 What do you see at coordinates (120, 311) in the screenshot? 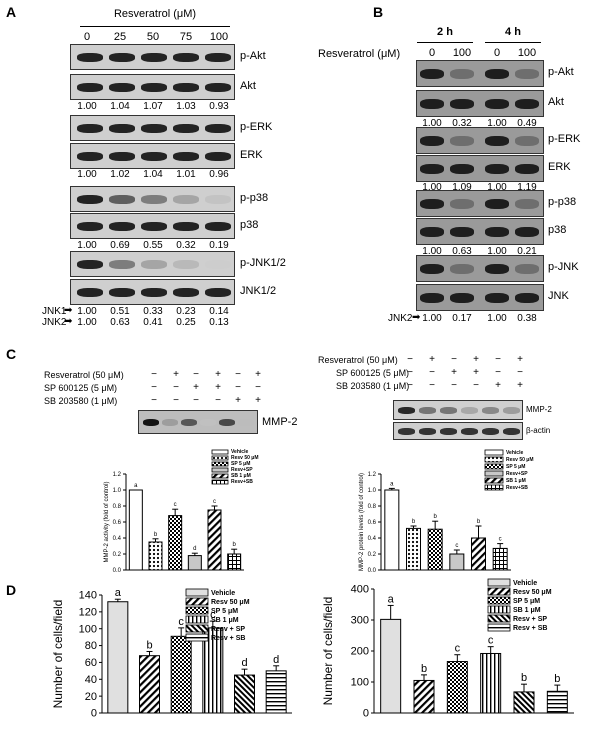
I see `quant-value: 0.51` at bounding box center [120, 311].